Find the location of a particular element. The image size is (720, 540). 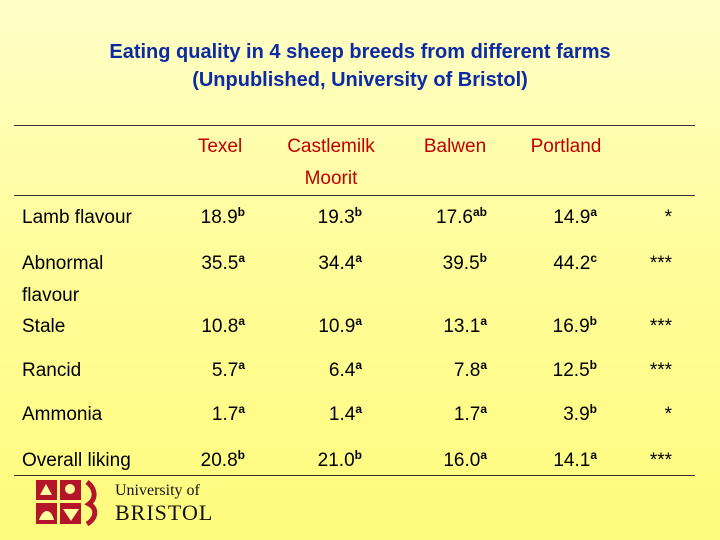

table-cell: 16.0a is located at coordinates (465, 459).